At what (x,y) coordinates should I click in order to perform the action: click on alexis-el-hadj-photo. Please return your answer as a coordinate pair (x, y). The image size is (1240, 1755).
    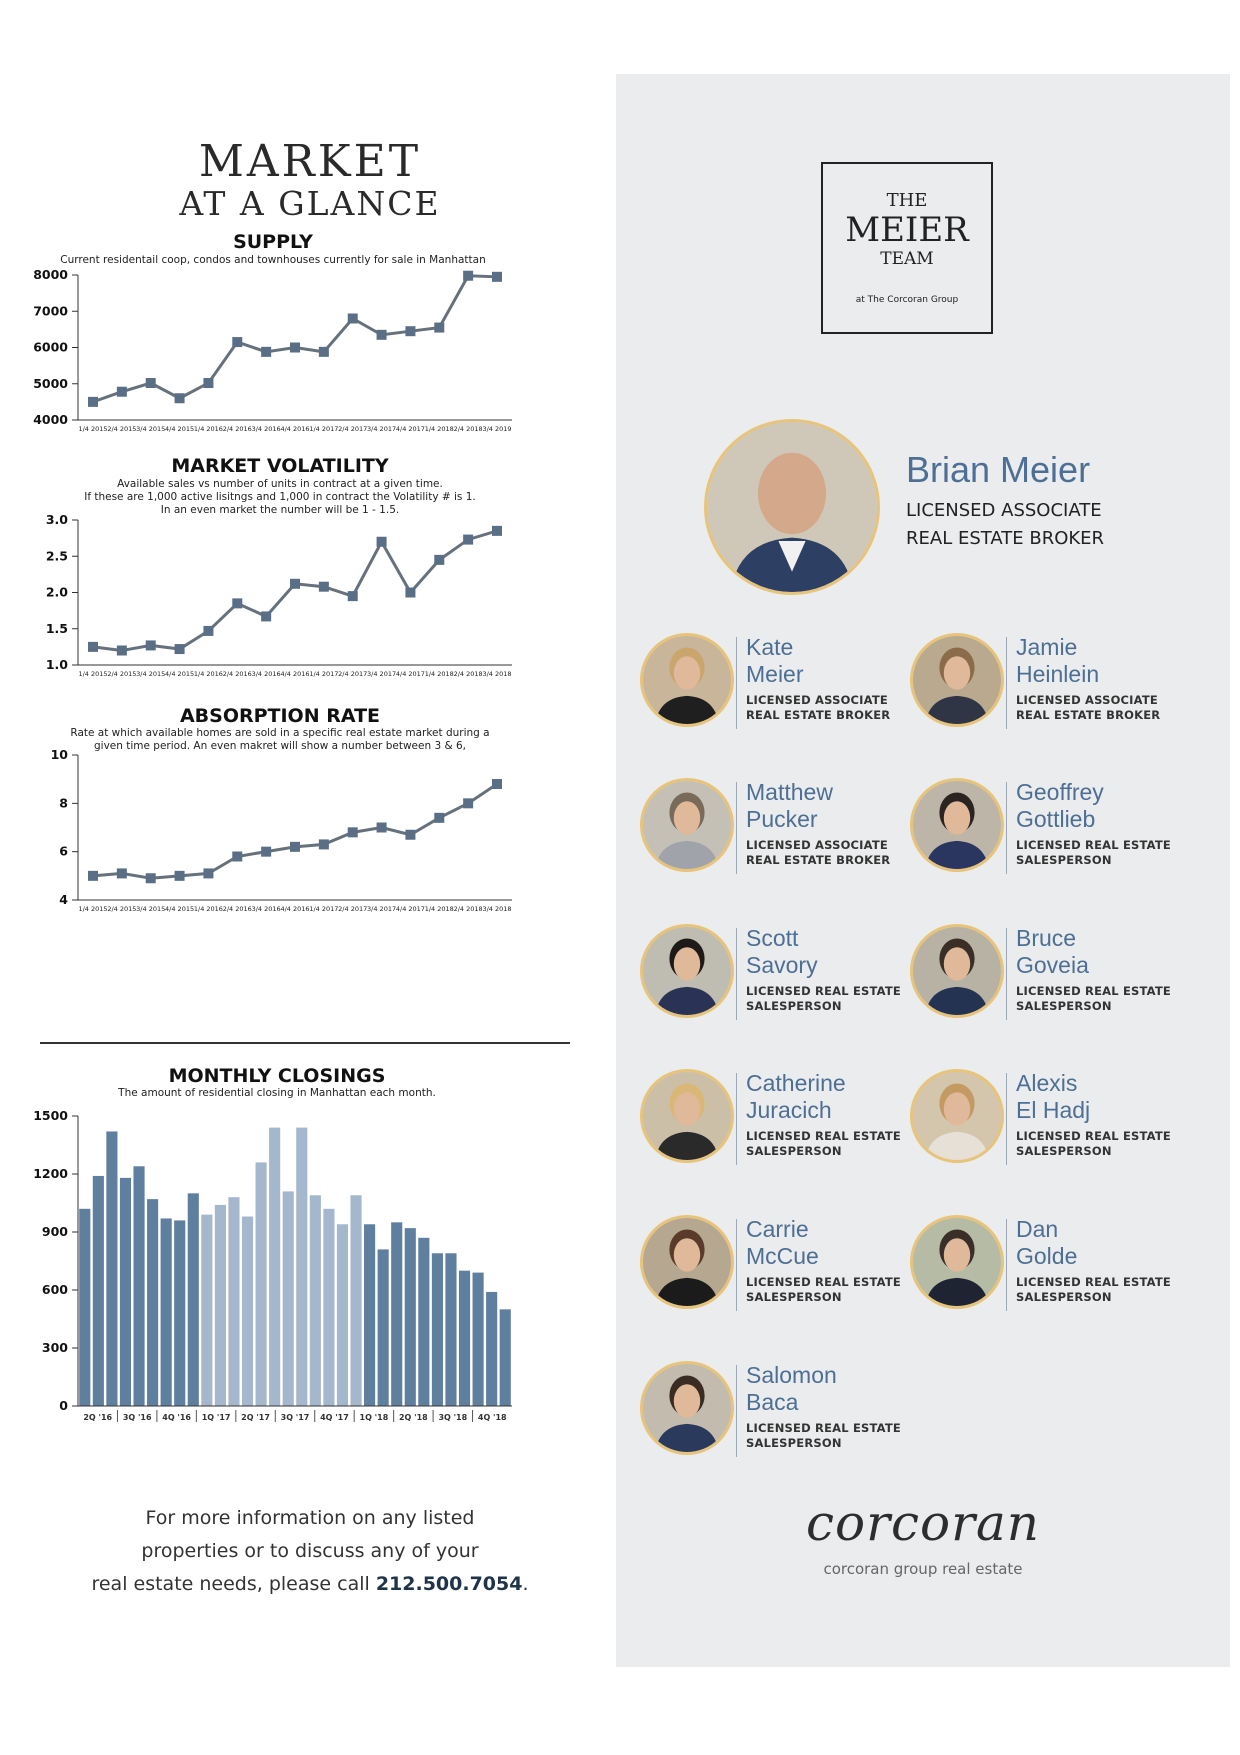
    Looking at the image, I should click on (957, 1116).